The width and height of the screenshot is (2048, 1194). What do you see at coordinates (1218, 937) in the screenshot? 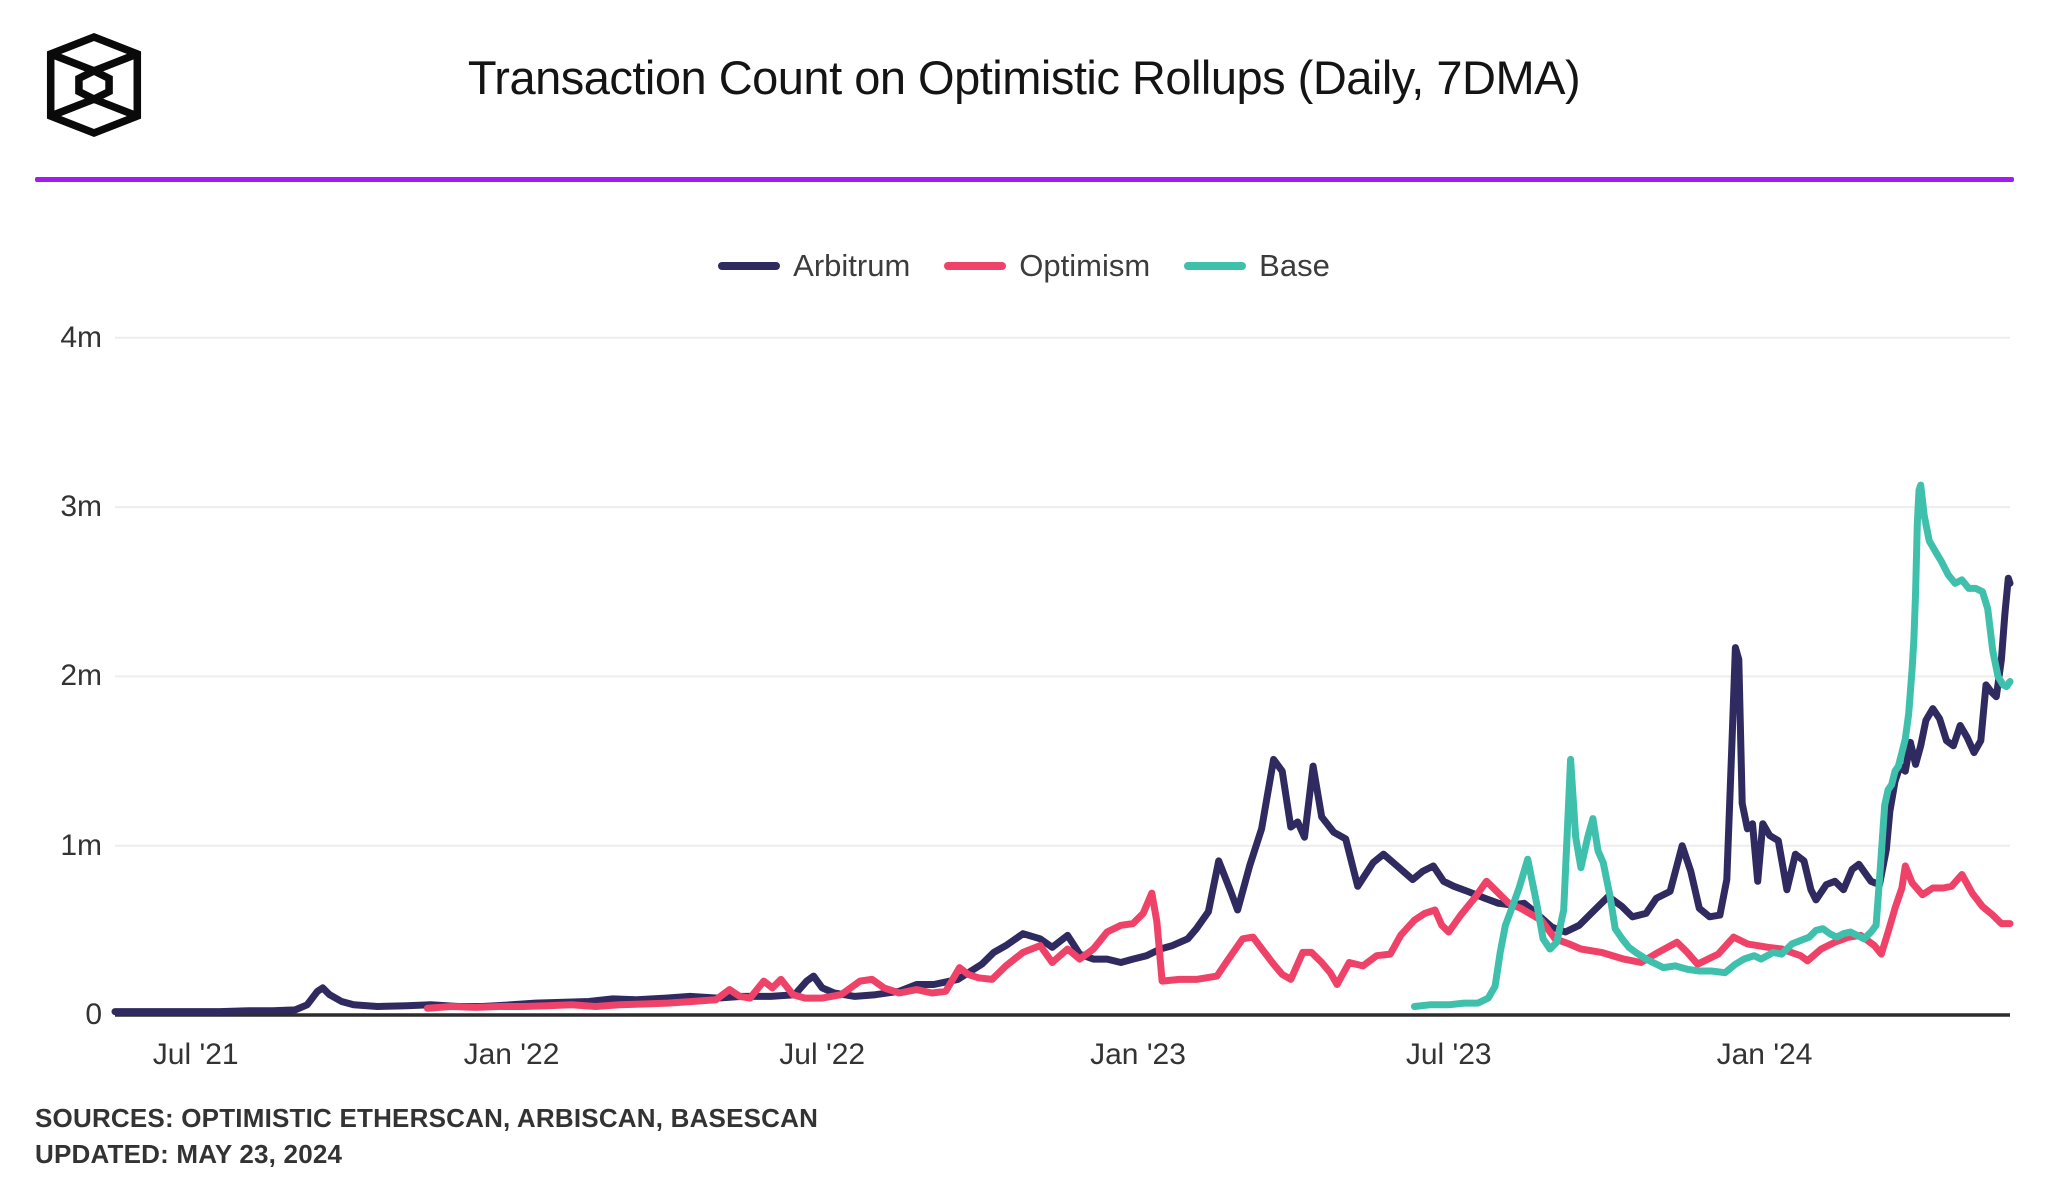
I see `line-optimism` at bounding box center [1218, 937].